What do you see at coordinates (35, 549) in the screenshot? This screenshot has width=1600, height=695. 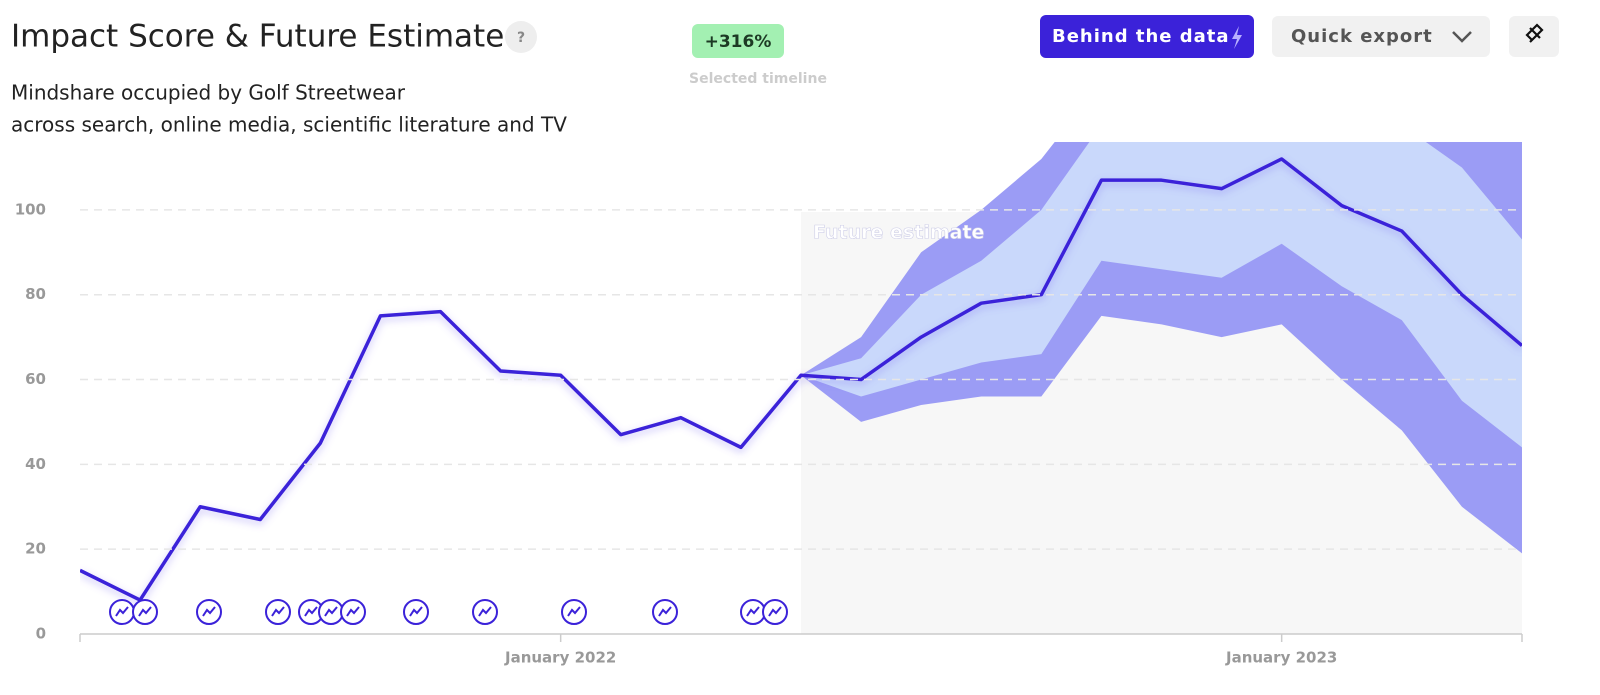 I see `y-tick-label: 20` at bounding box center [35, 549].